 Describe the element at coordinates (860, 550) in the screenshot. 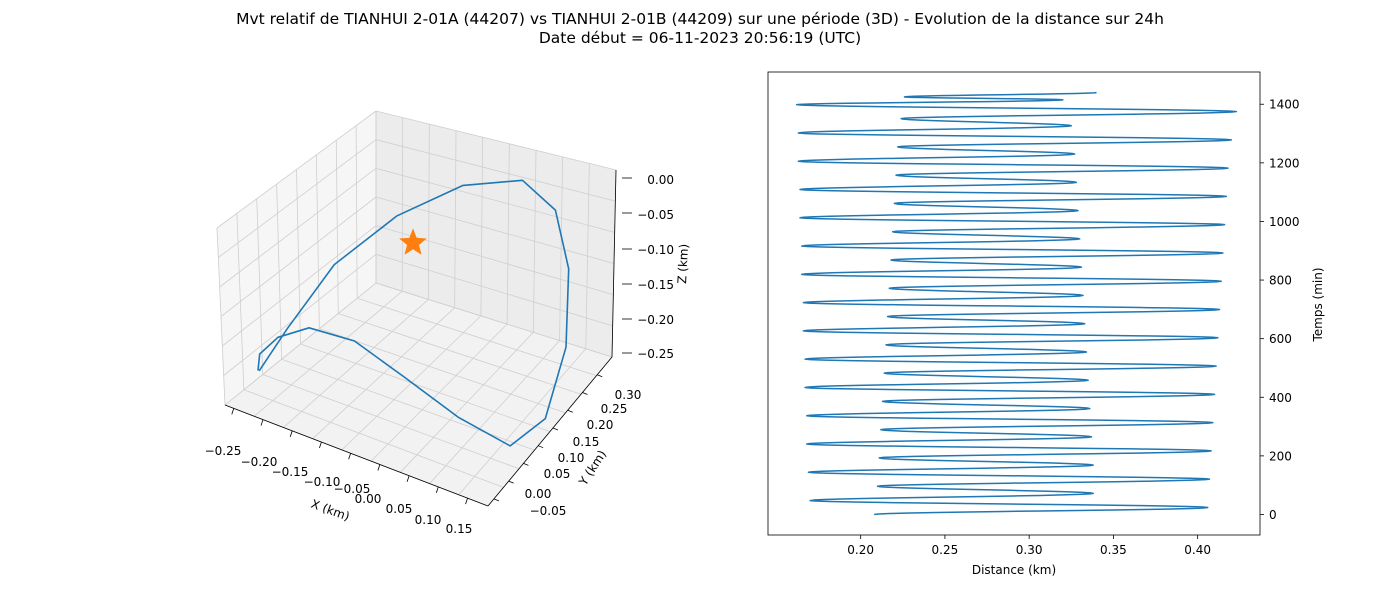

I see `x-tick-label: 0.20` at that location.